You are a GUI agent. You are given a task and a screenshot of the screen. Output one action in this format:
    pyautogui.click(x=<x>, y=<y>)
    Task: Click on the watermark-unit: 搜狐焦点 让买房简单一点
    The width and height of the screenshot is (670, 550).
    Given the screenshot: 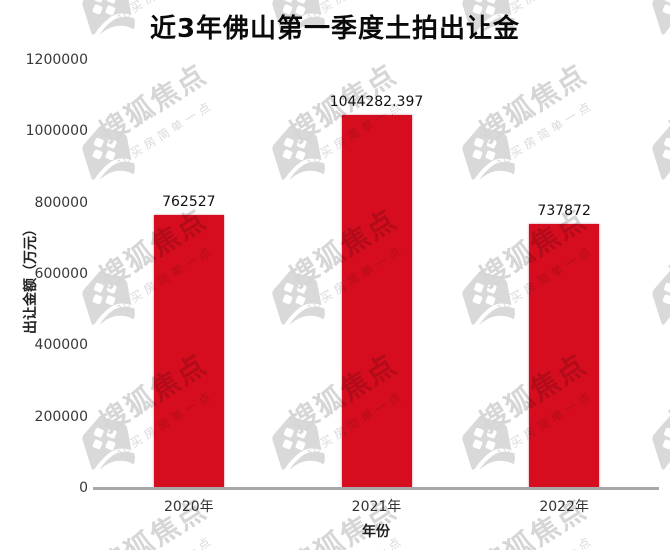 What is the action you would take?
    pyautogui.click(x=658, y=521)
    